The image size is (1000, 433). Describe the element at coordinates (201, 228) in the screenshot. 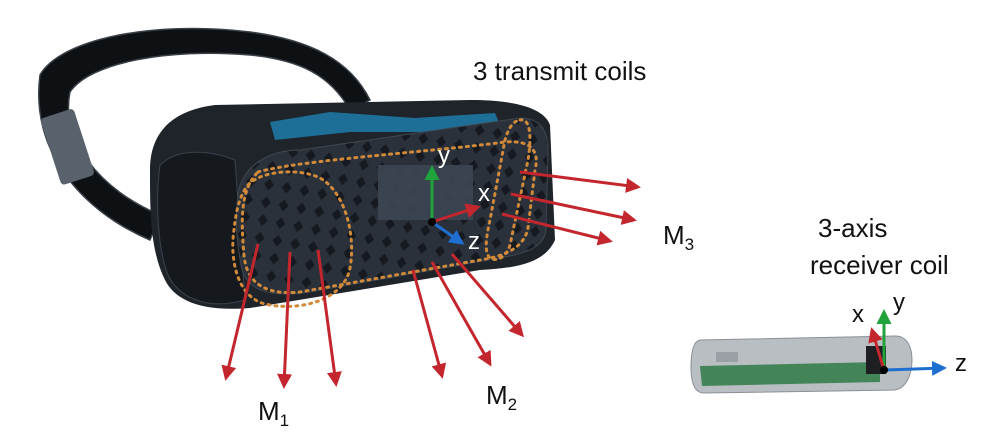

I see `side-shell` at that location.